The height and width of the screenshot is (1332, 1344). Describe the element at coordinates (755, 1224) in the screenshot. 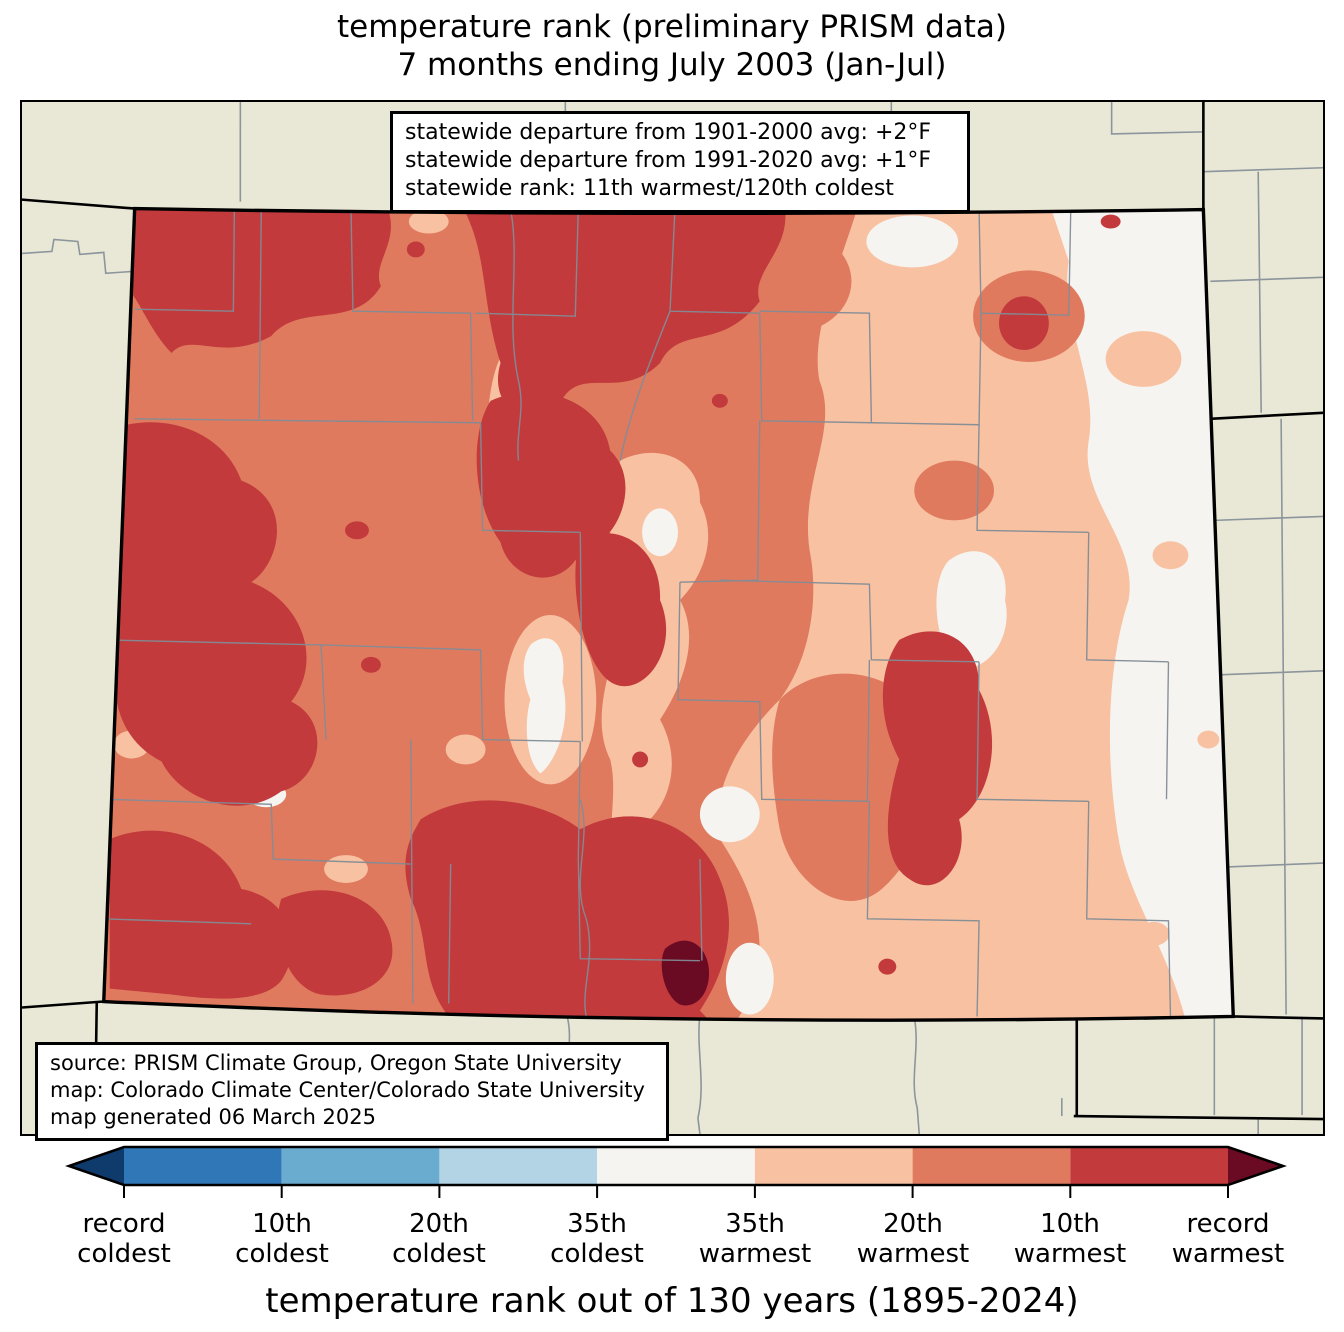

I see `tick-35th-warmest-l1: 35th` at that location.